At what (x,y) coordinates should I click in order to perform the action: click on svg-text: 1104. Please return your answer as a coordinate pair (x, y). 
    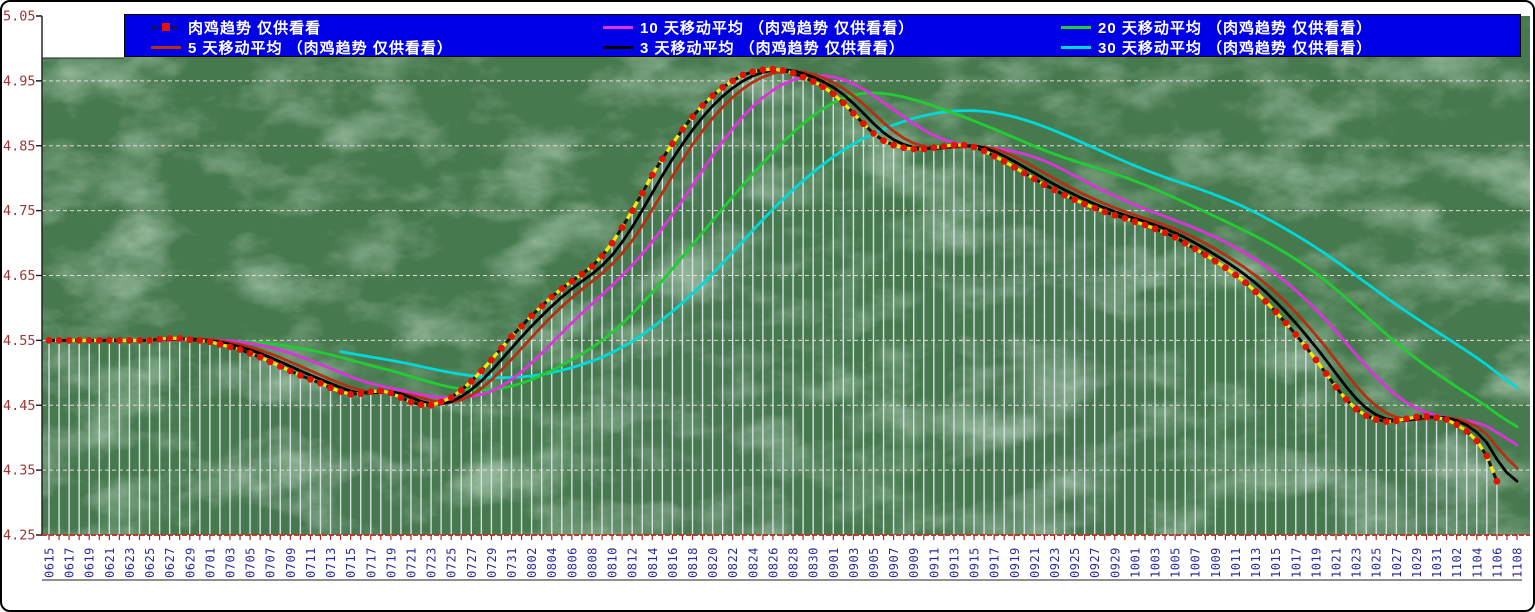
    Looking at the image, I should click on (1477, 562).